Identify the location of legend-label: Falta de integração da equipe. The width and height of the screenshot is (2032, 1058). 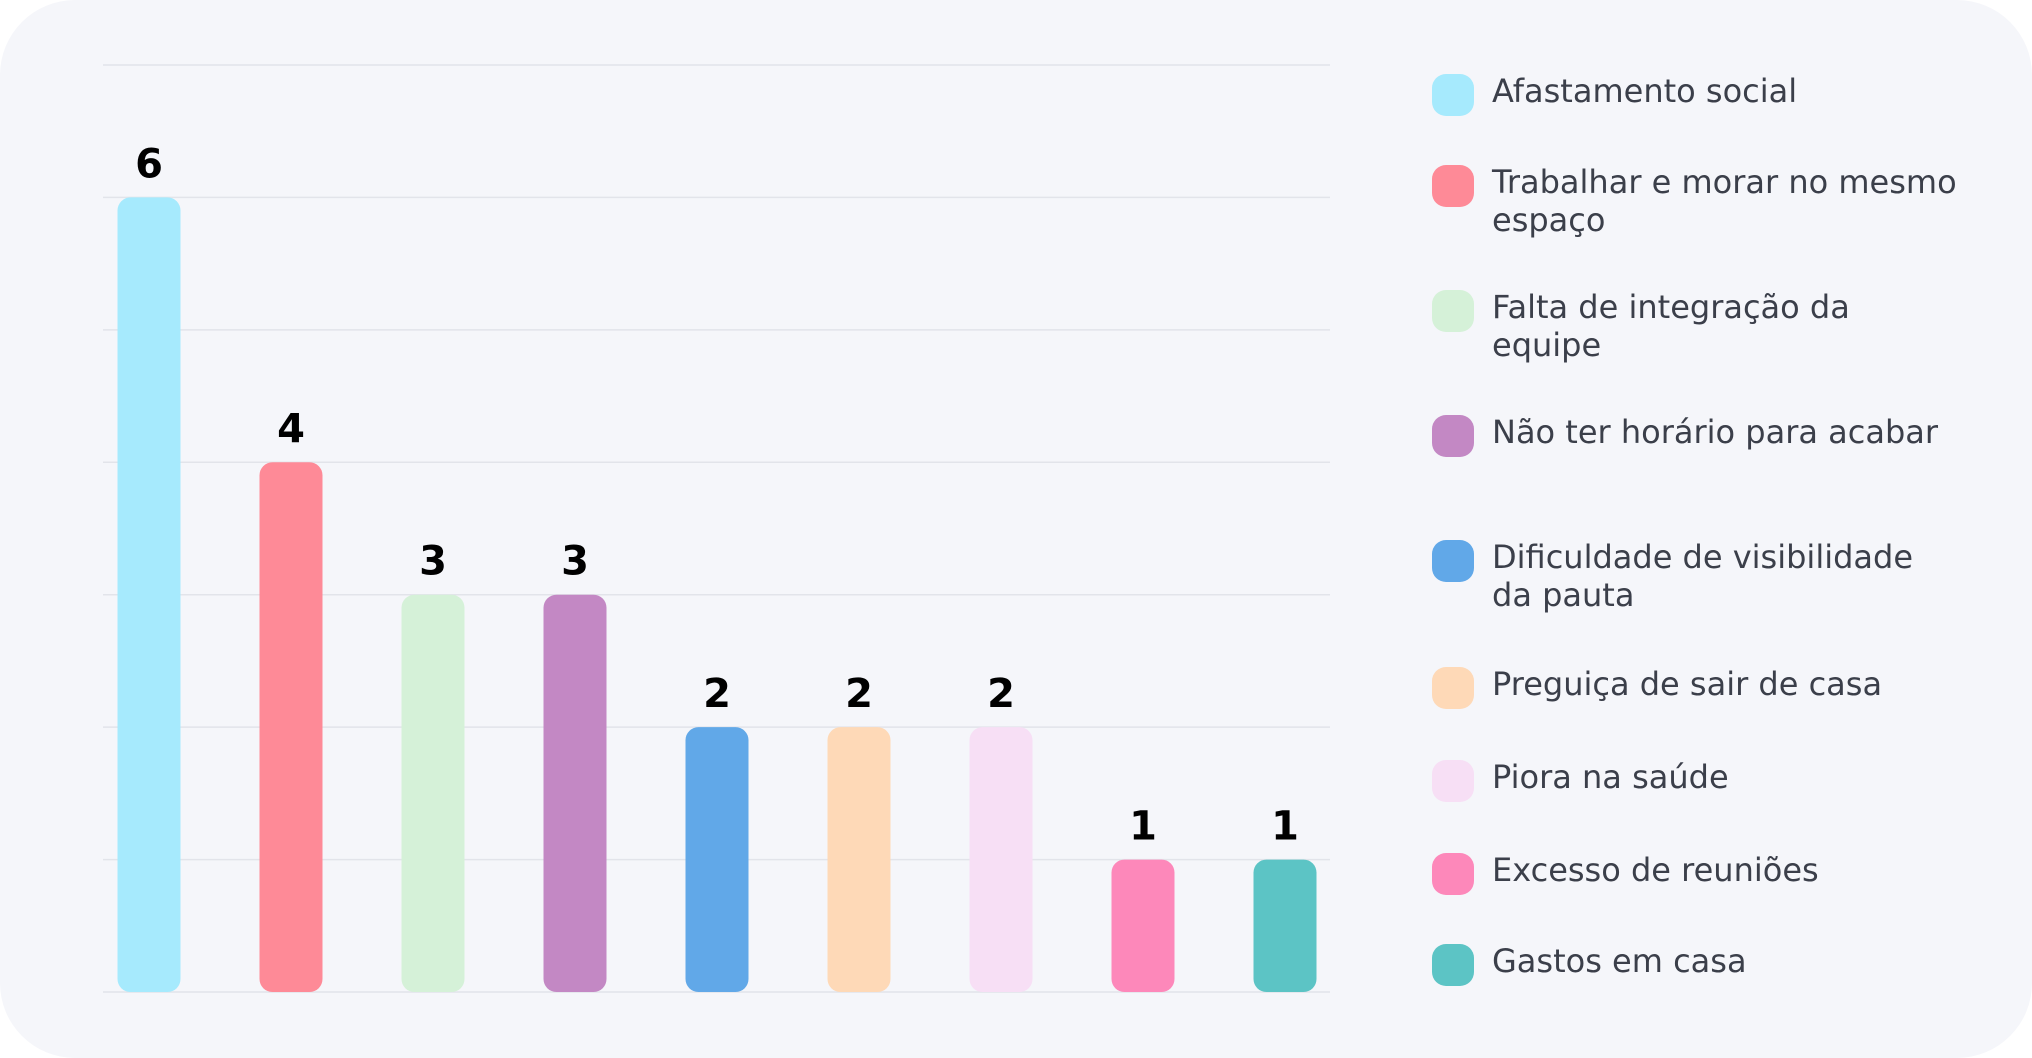
(1671, 326).